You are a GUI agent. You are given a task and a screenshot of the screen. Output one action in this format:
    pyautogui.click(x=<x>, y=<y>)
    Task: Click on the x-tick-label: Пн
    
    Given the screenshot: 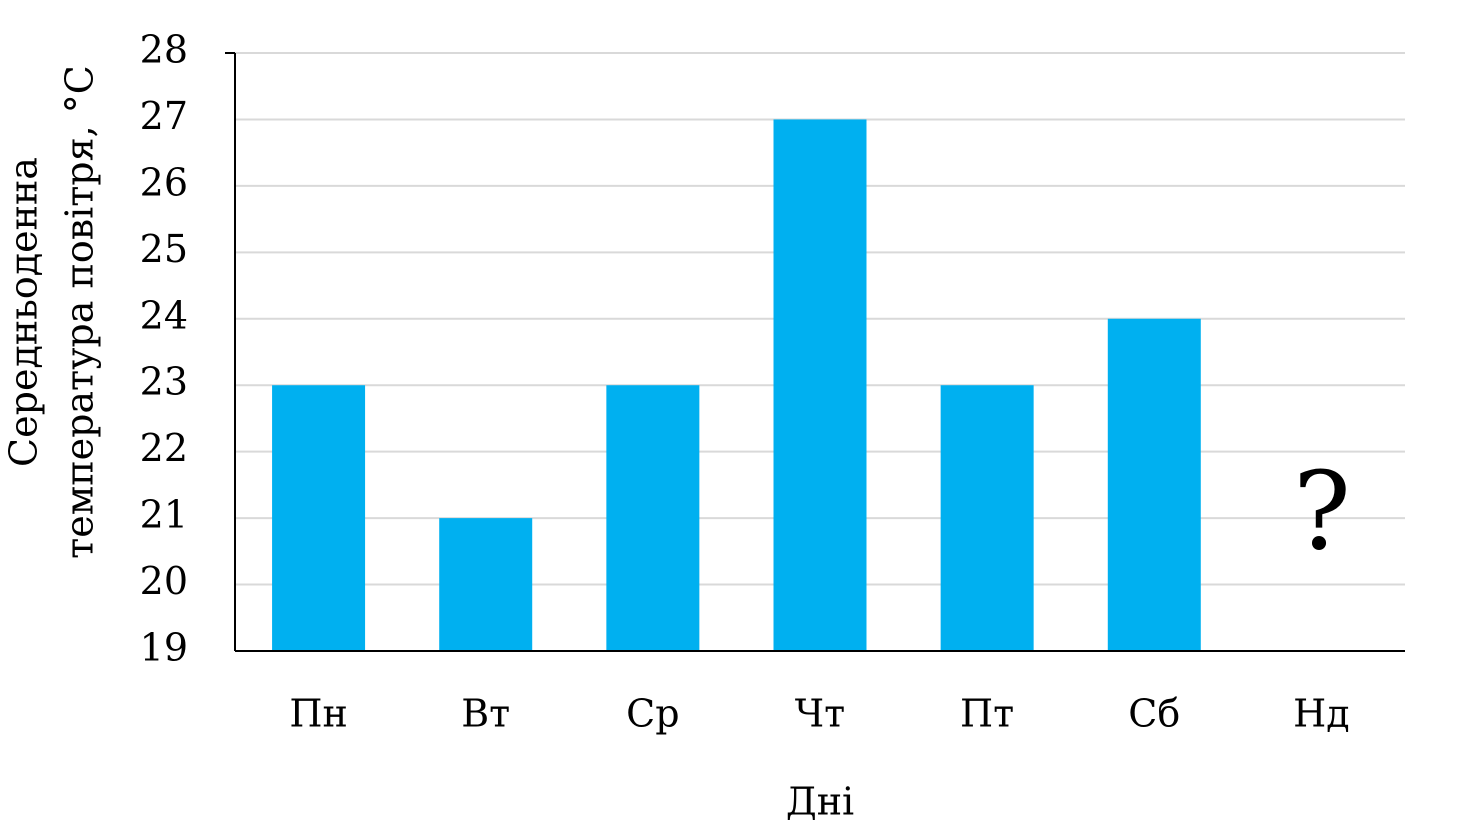 What is the action you would take?
    pyautogui.click(x=318, y=714)
    